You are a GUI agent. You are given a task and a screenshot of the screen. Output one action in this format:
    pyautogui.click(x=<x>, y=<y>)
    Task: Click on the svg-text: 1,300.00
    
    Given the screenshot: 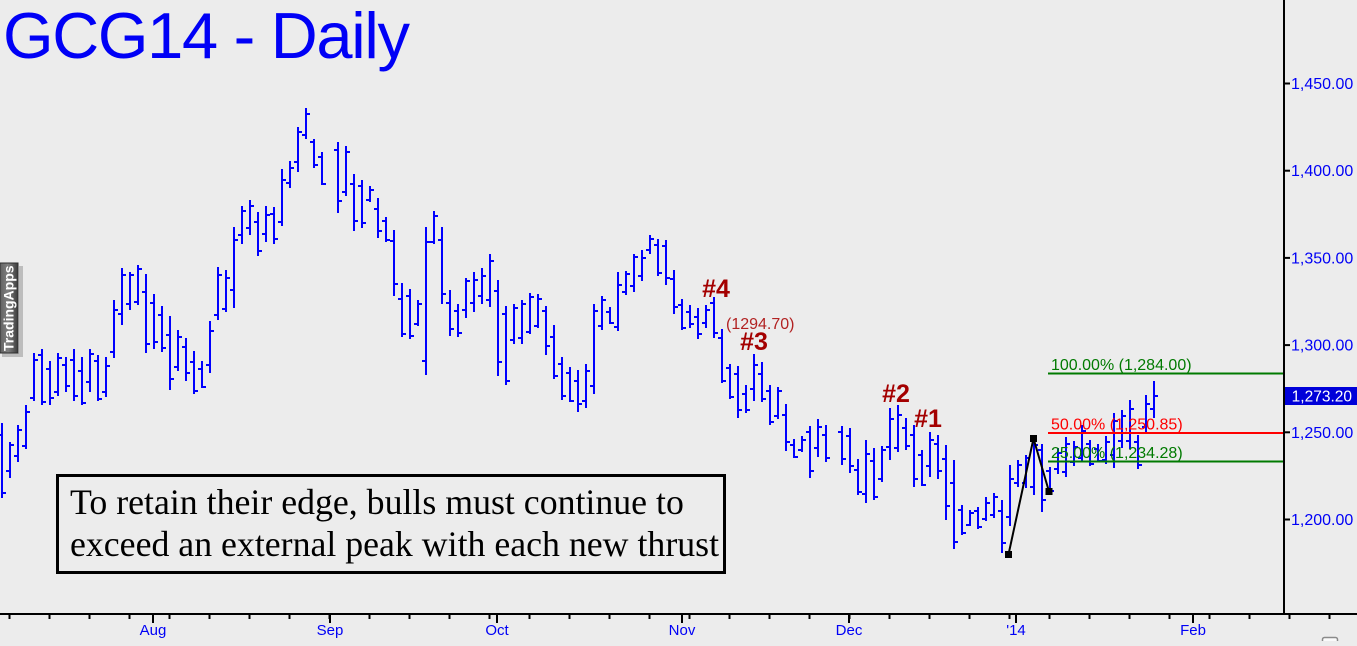 What is the action you would take?
    pyautogui.click(x=1322, y=346)
    